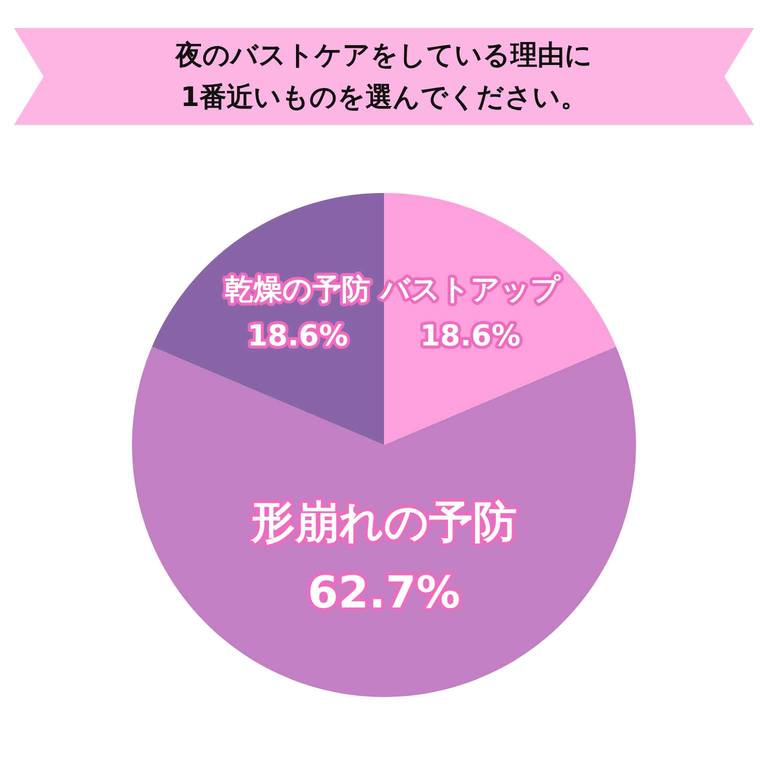 This screenshot has height=768, width=768. I want to click on slice-label: 乾燥の予防, so click(297, 289).